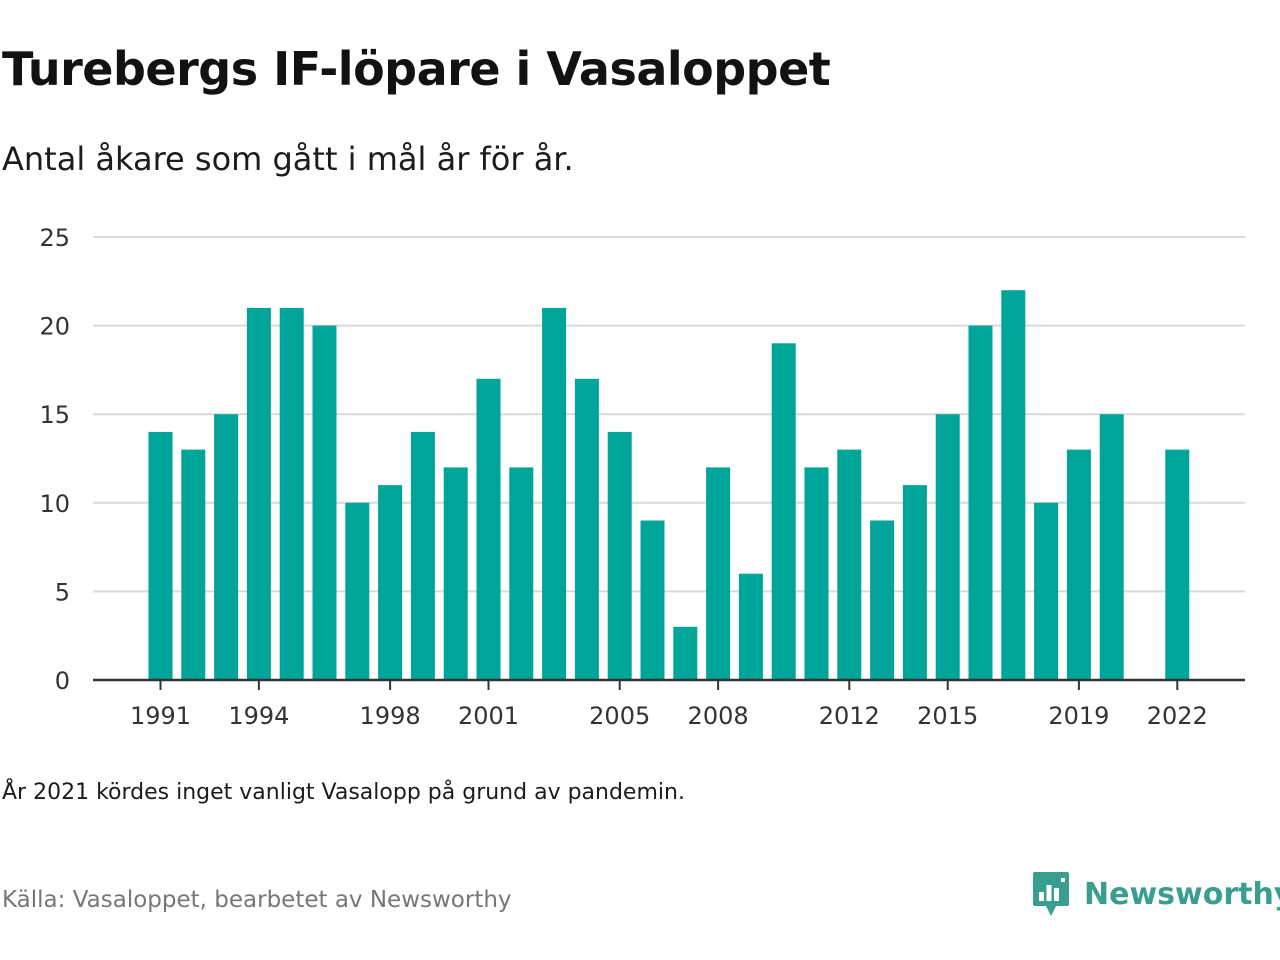 Image resolution: width=1280 pixels, height=960 pixels. What do you see at coordinates (1051, 894) in the screenshot?
I see `newsworthy-logo-icon` at bounding box center [1051, 894].